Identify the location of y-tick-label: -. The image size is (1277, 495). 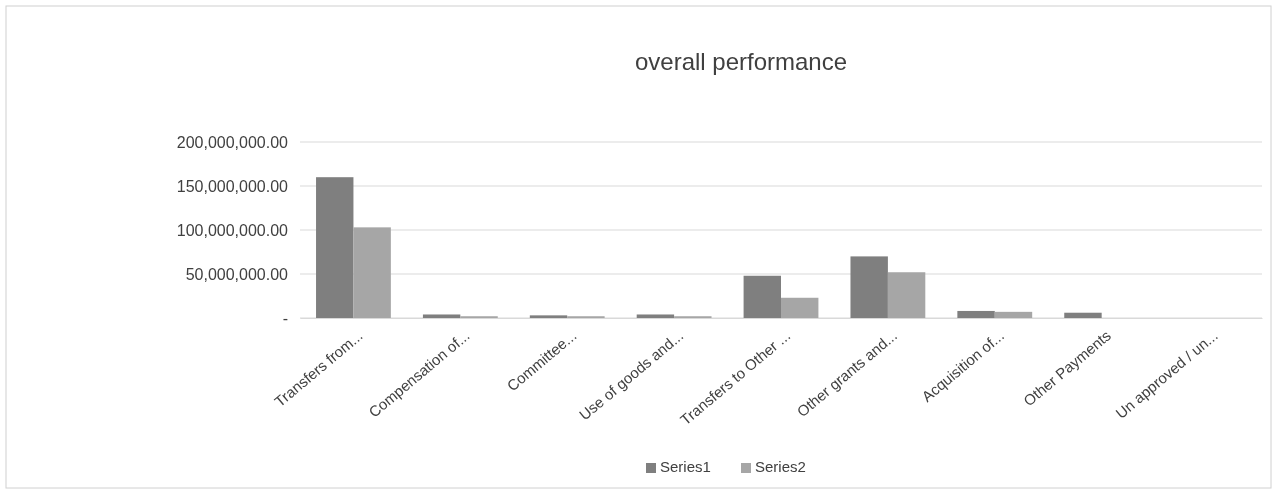
(285, 318).